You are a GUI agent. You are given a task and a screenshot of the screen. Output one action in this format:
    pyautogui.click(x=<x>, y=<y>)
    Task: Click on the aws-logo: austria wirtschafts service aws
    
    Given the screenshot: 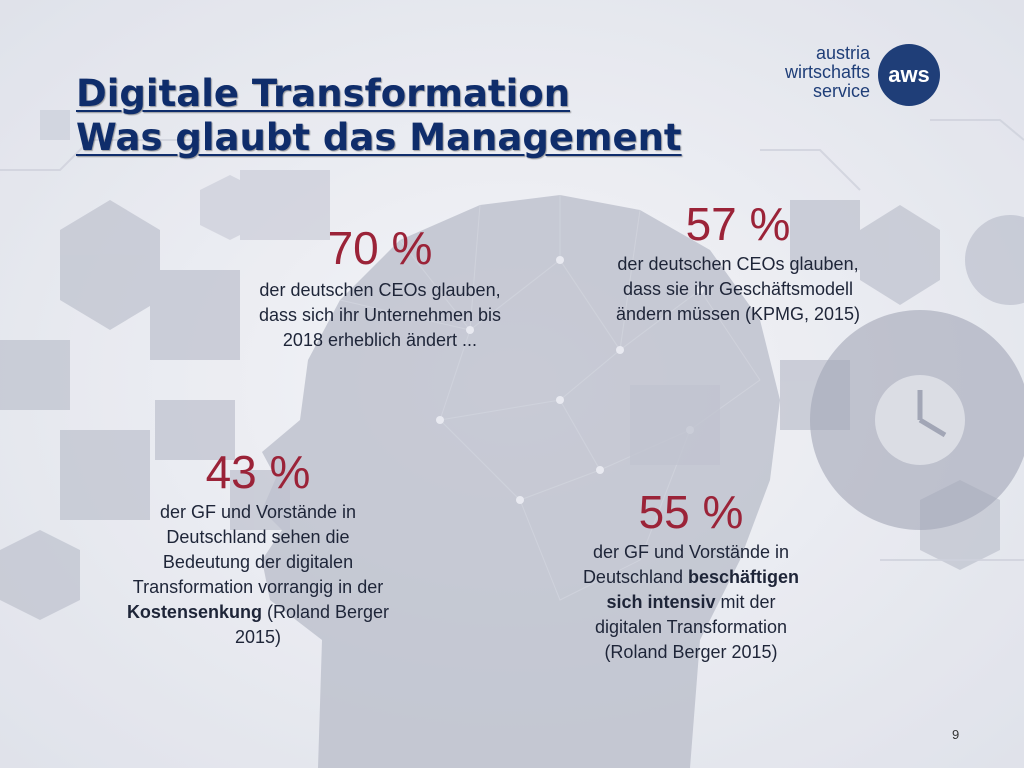 What is the action you would take?
    pyautogui.click(x=858, y=75)
    